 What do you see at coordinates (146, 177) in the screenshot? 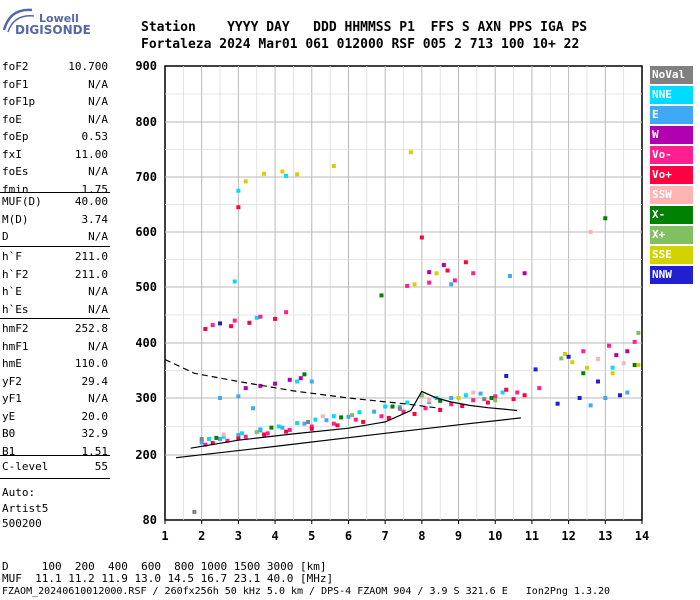
I see `y-tick-label: 700` at bounding box center [146, 177].